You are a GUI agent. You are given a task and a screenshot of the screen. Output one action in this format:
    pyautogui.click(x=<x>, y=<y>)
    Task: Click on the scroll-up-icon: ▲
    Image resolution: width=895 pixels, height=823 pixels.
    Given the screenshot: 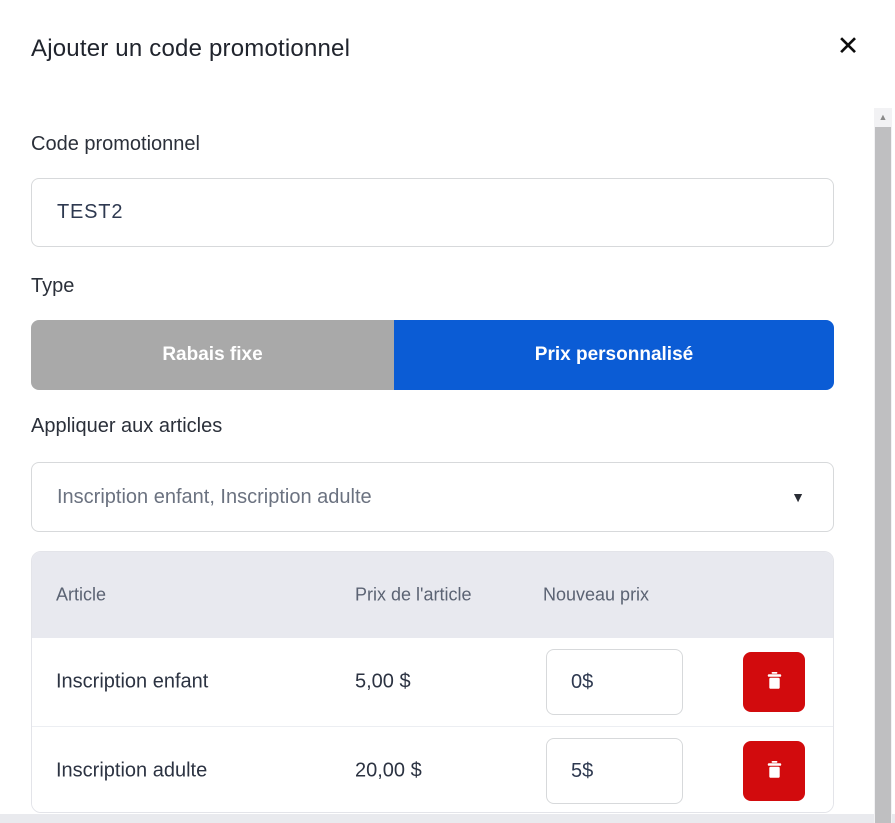 What is the action you would take?
    pyautogui.click(x=883, y=116)
    